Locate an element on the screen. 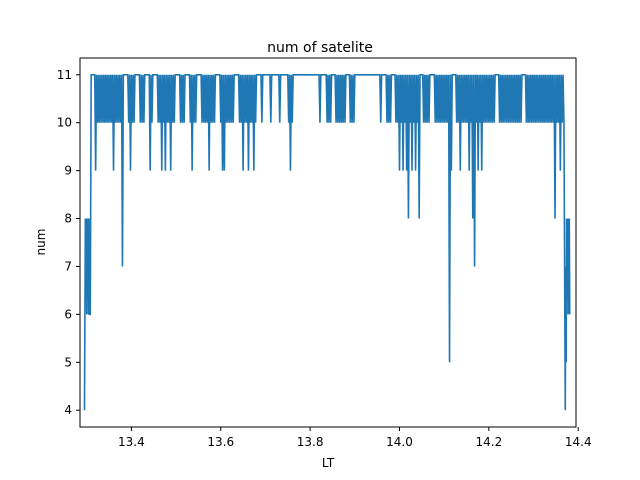  y-axis-label: num is located at coordinates (41, 242).